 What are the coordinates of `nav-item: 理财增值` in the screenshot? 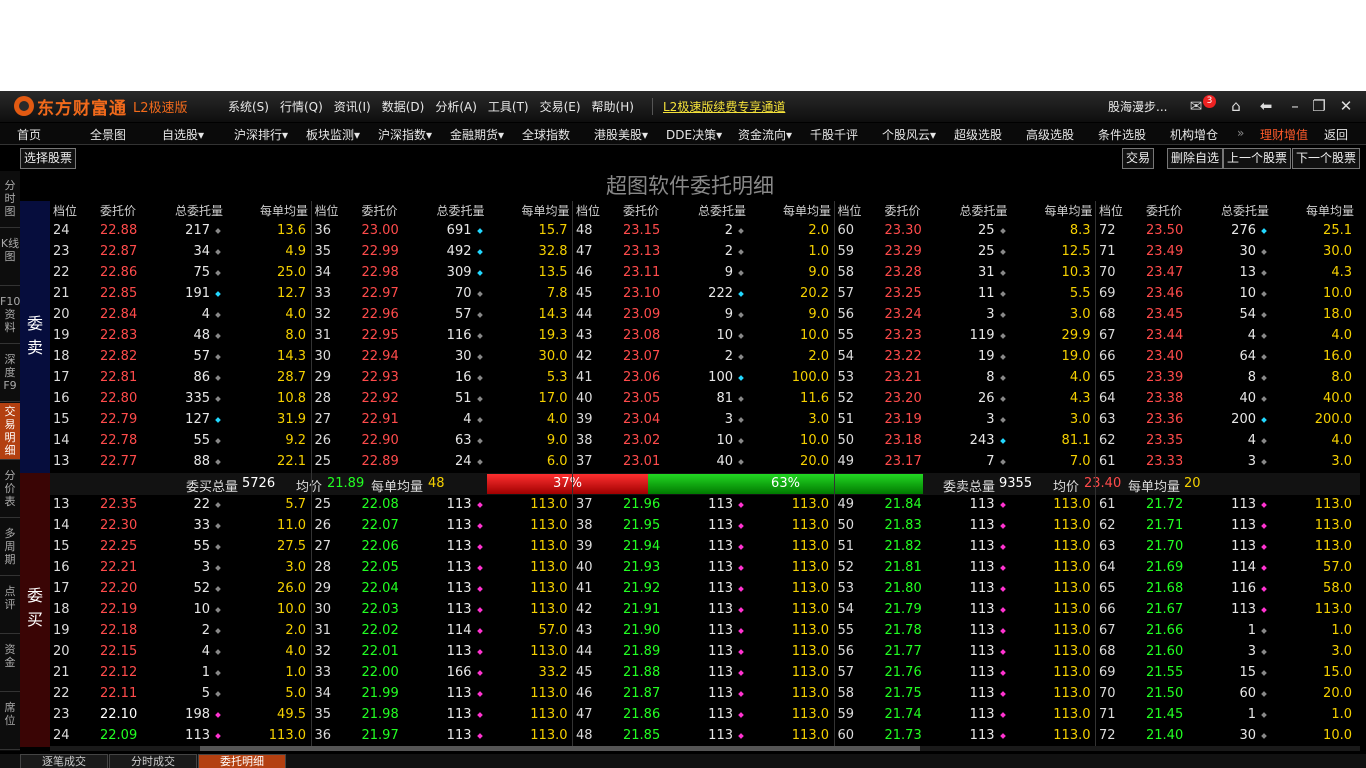 It's located at (1284, 135).